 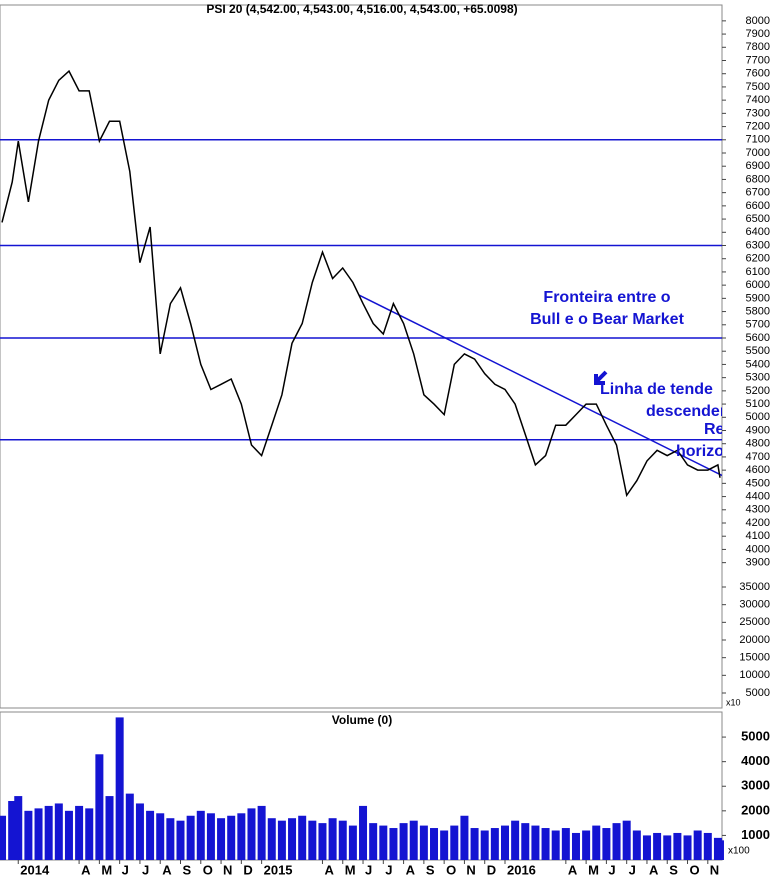 What do you see at coordinates (758, 60) in the screenshot?
I see `y-tick-label: 7700` at bounding box center [758, 60].